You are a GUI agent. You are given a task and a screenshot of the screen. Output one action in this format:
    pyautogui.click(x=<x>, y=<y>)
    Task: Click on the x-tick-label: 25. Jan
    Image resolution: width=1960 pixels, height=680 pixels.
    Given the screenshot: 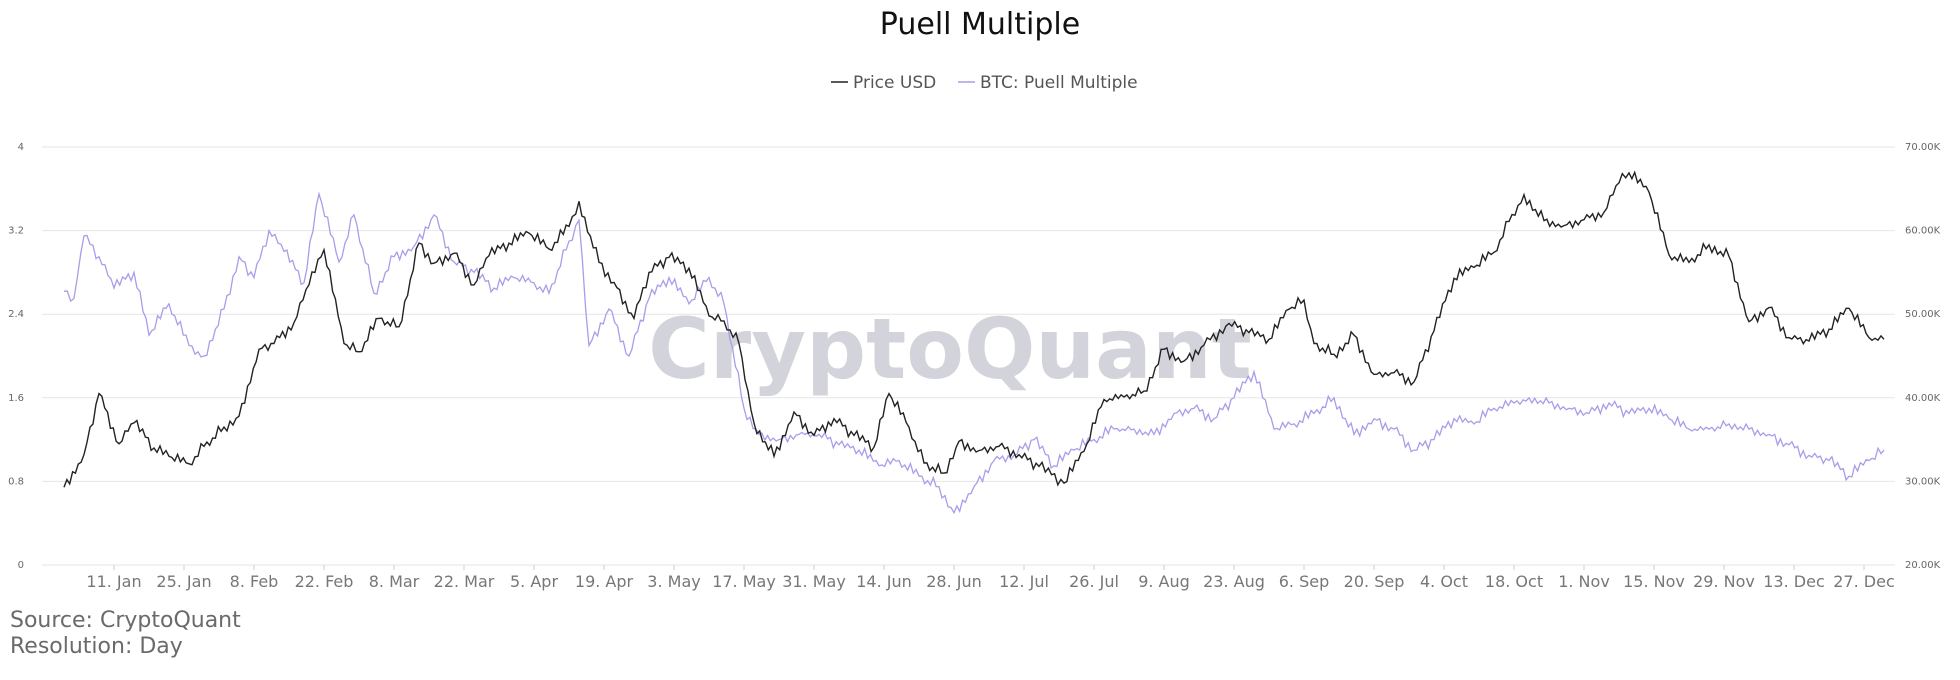 What is the action you would take?
    pyautogui.click(x=183, y=581)
    